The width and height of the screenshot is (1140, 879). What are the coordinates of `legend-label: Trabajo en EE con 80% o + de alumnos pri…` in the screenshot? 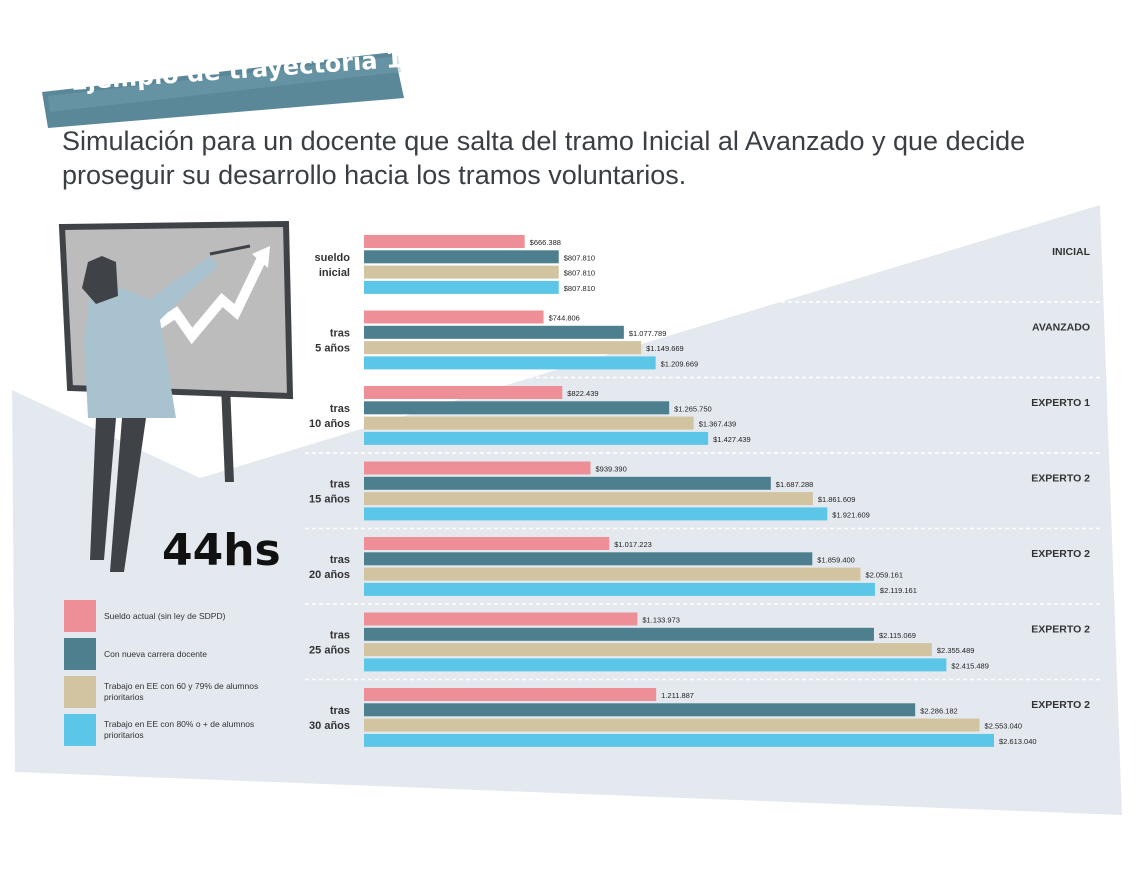 It's located at (179, 729).